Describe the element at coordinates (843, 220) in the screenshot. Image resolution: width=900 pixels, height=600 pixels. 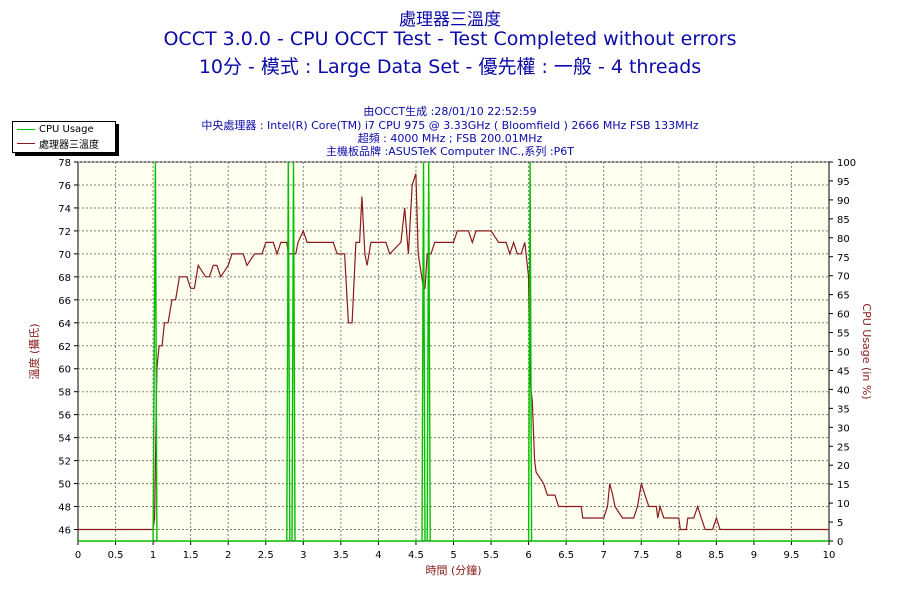
I see `y-right-tick-label: 85` at that location.